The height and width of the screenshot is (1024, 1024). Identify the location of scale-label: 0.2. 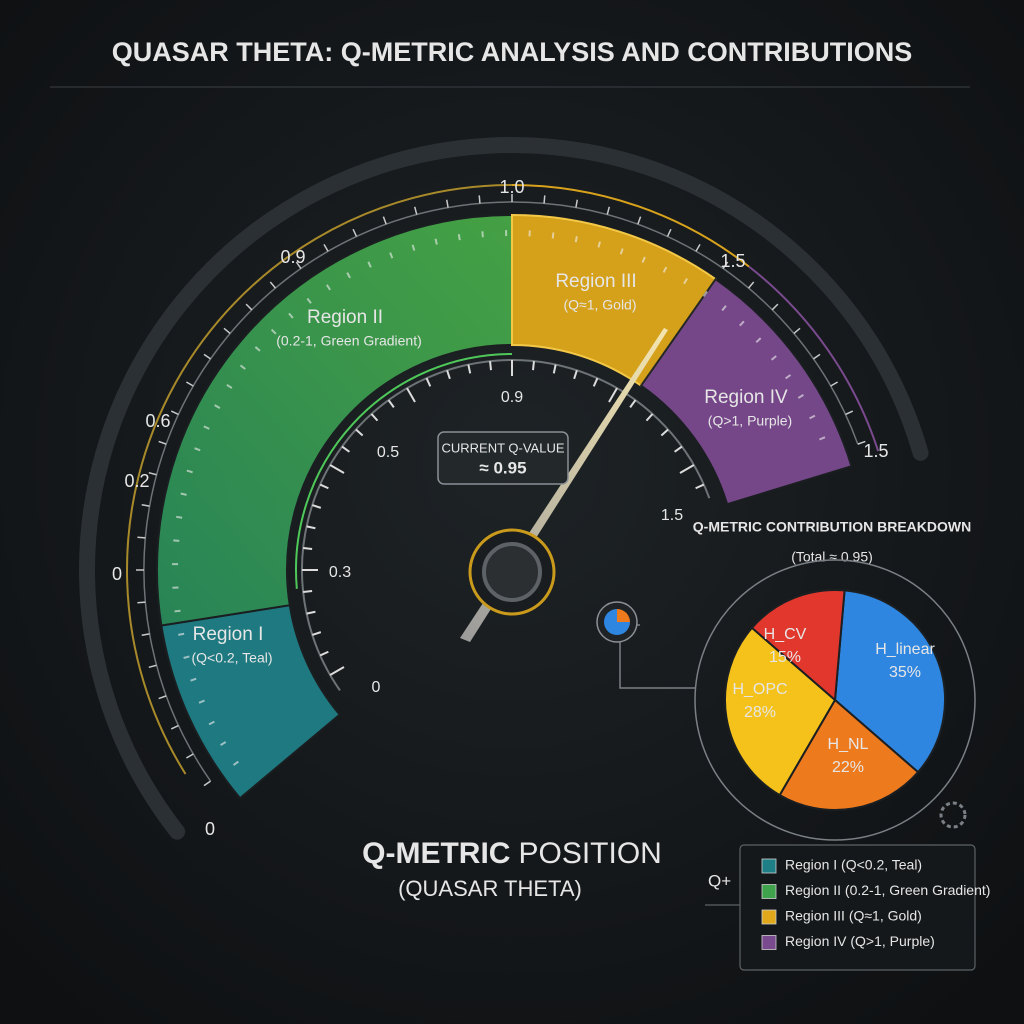
(136, 481).